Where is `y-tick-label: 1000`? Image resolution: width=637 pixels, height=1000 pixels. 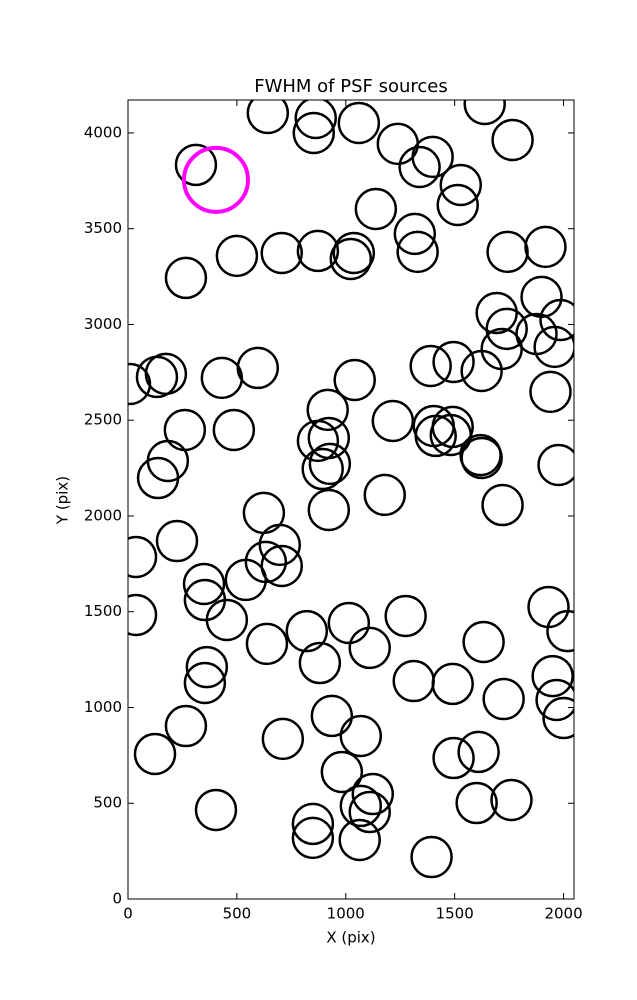
y-tick-label: 1000 is located at coordinates (103, 707).